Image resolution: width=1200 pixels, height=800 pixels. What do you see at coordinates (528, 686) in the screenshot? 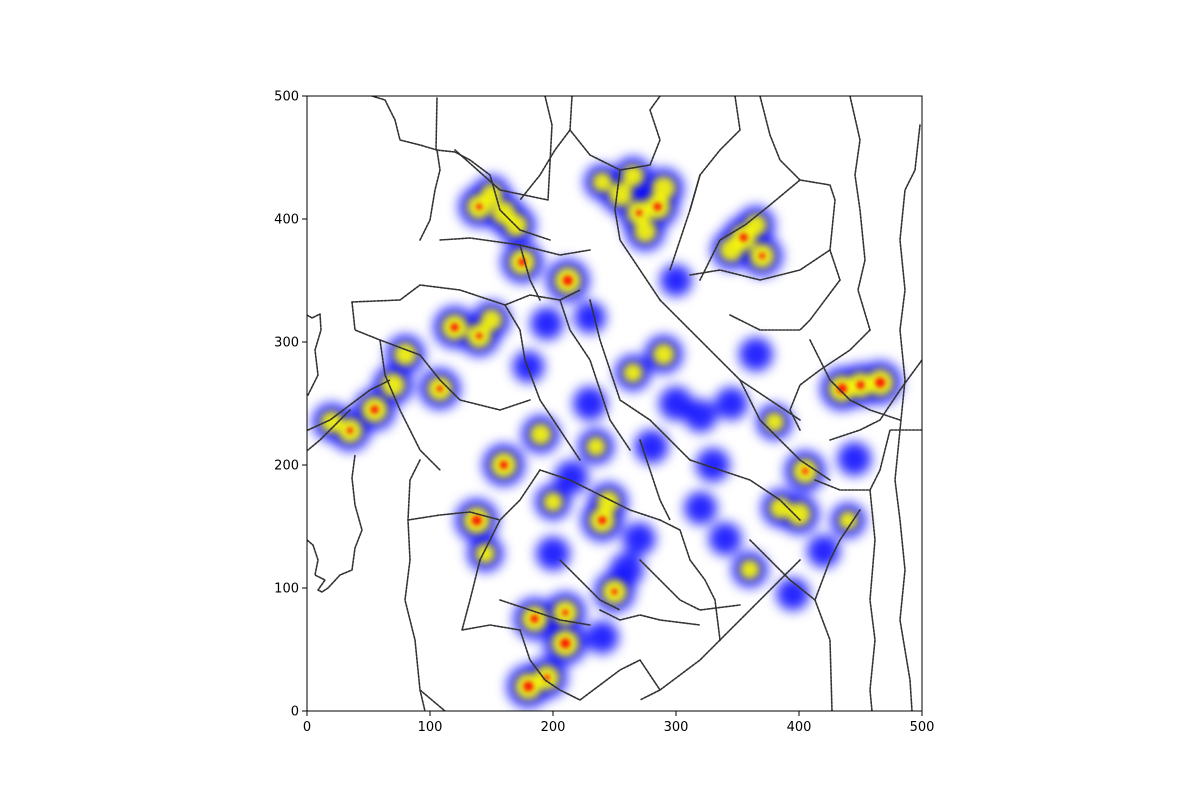
I see `hotspot-32-core` at bounding box center [528, 686].